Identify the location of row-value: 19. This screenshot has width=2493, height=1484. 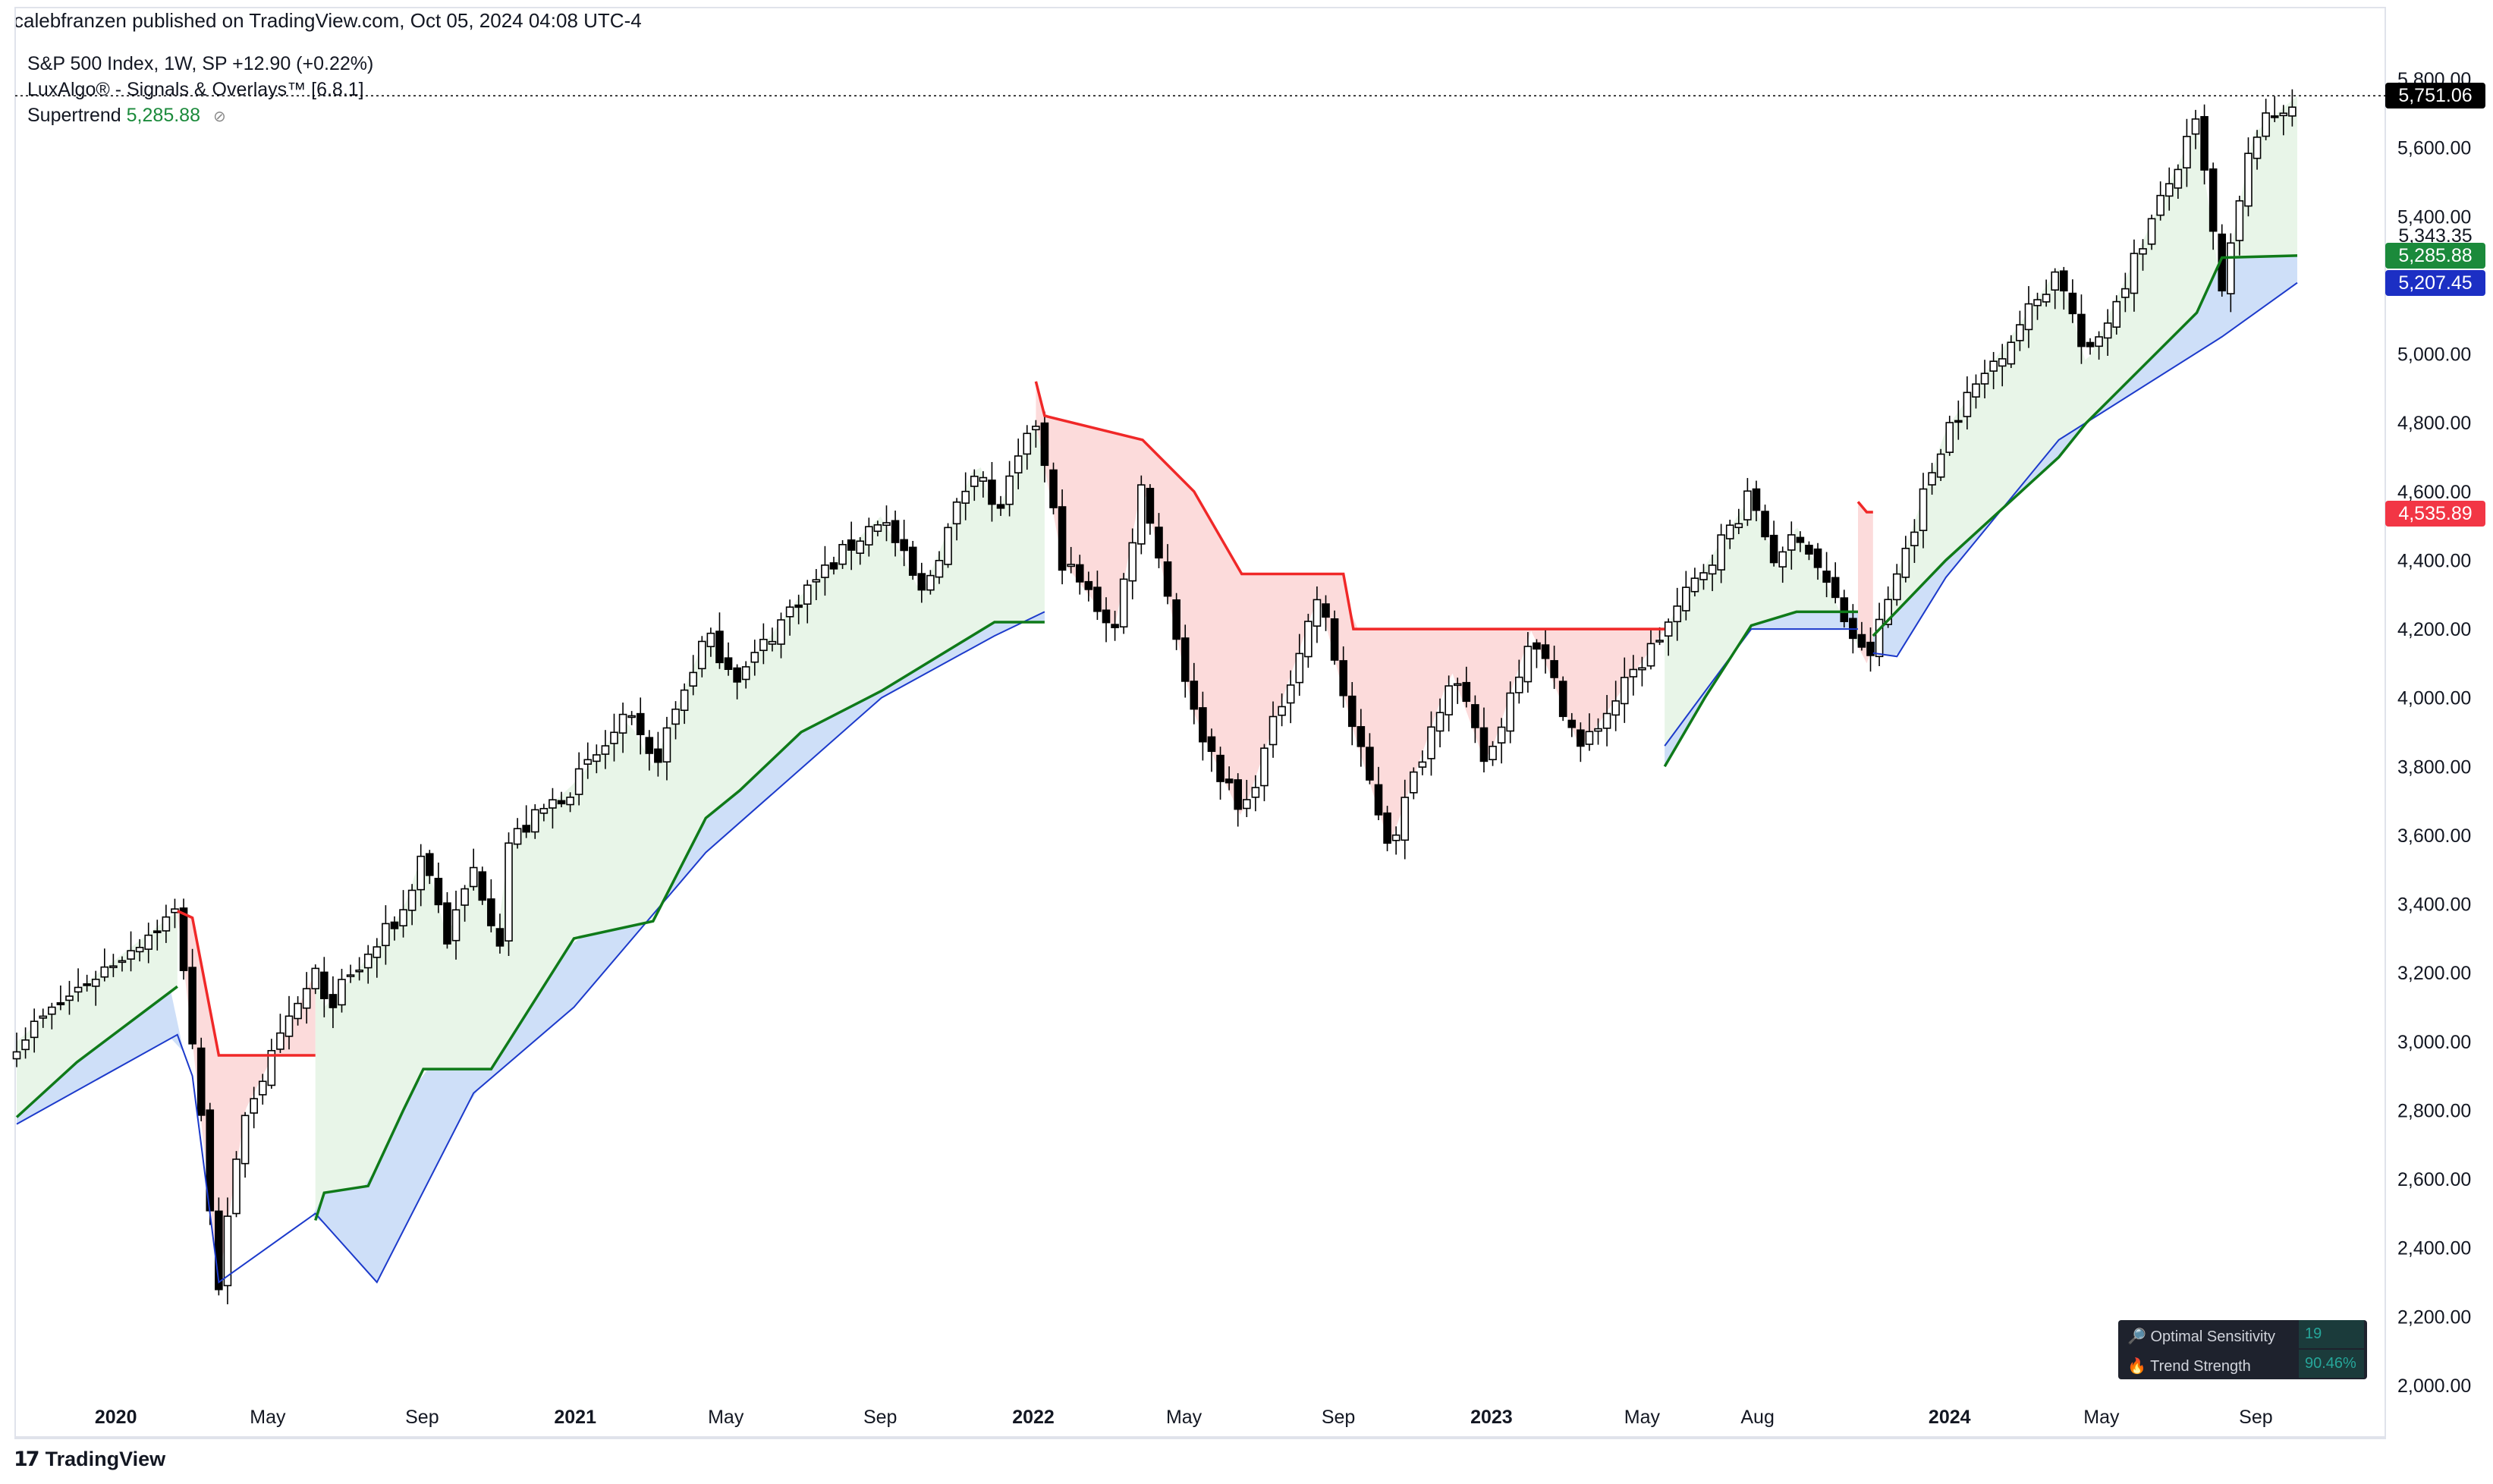
(2331, 1334).